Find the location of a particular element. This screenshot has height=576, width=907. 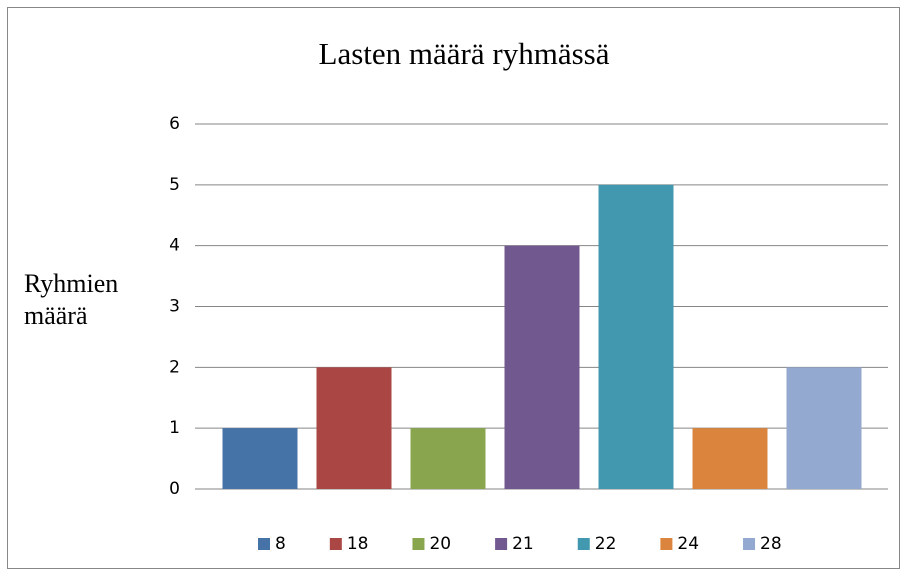

legend-label: 8 is located at coordinates (280, 544).